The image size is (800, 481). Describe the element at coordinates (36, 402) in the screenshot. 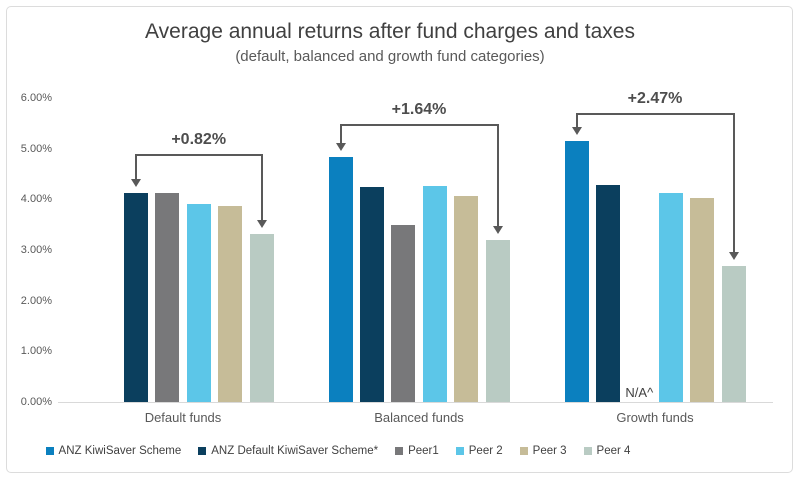

I see `y-axis-tick-label: 0.00%` at that location.